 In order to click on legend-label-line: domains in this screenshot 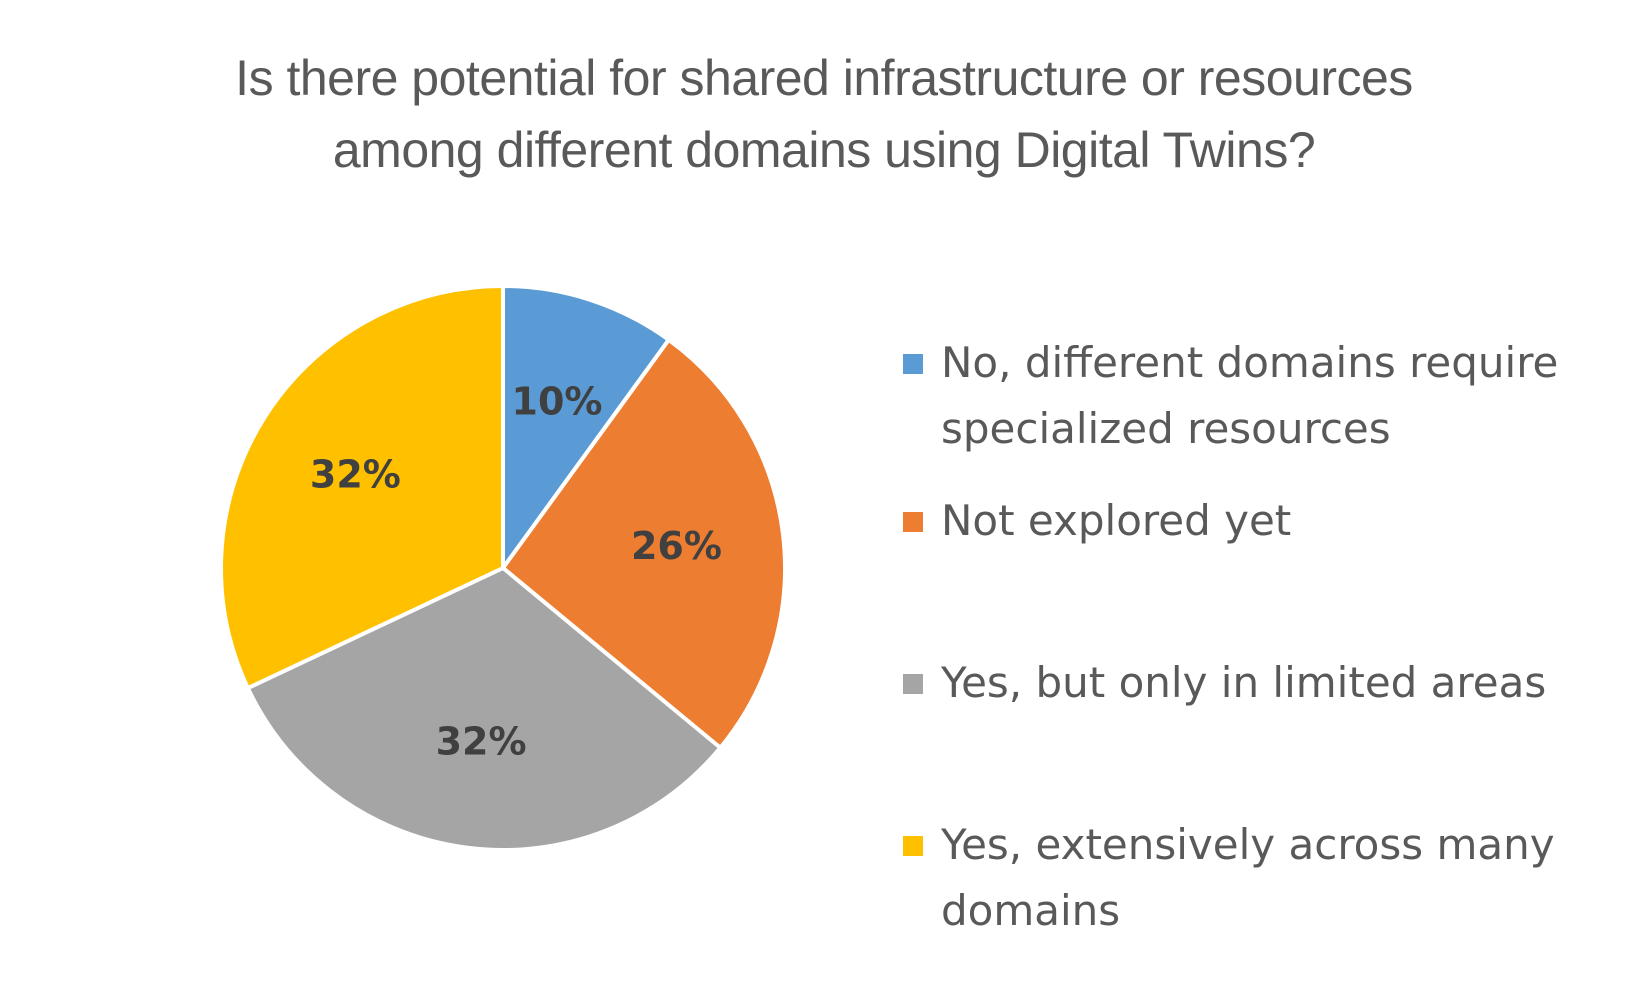, I will do `click(1031, 910)`.